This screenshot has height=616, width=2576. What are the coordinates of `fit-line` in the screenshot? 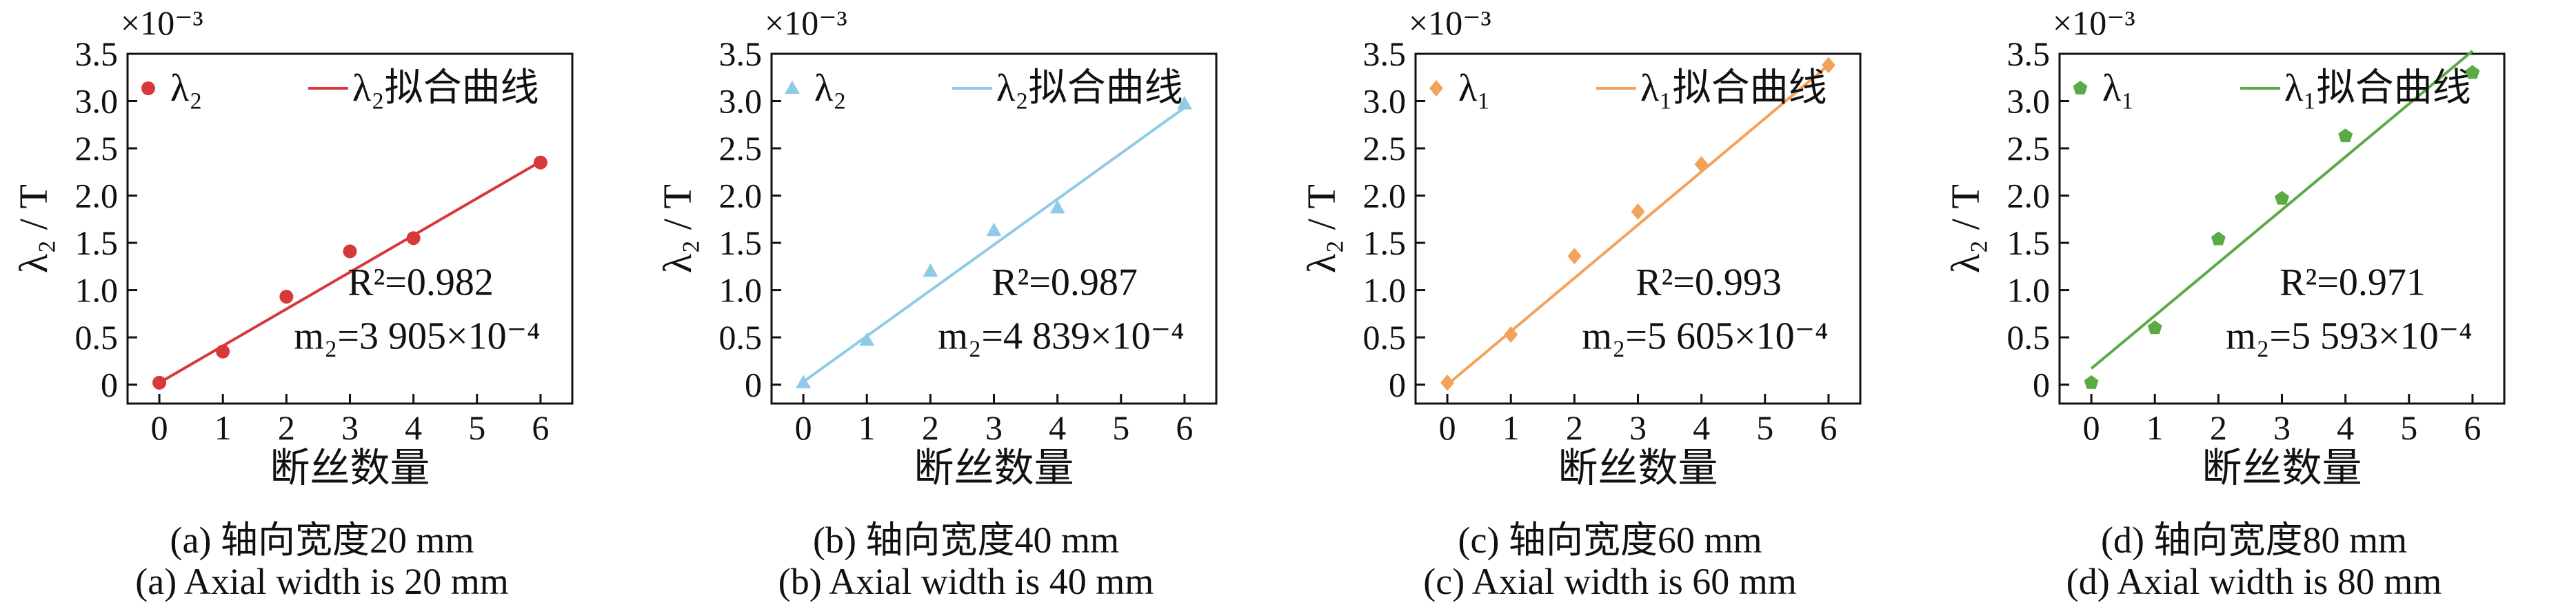 It's located at (2282, 210).